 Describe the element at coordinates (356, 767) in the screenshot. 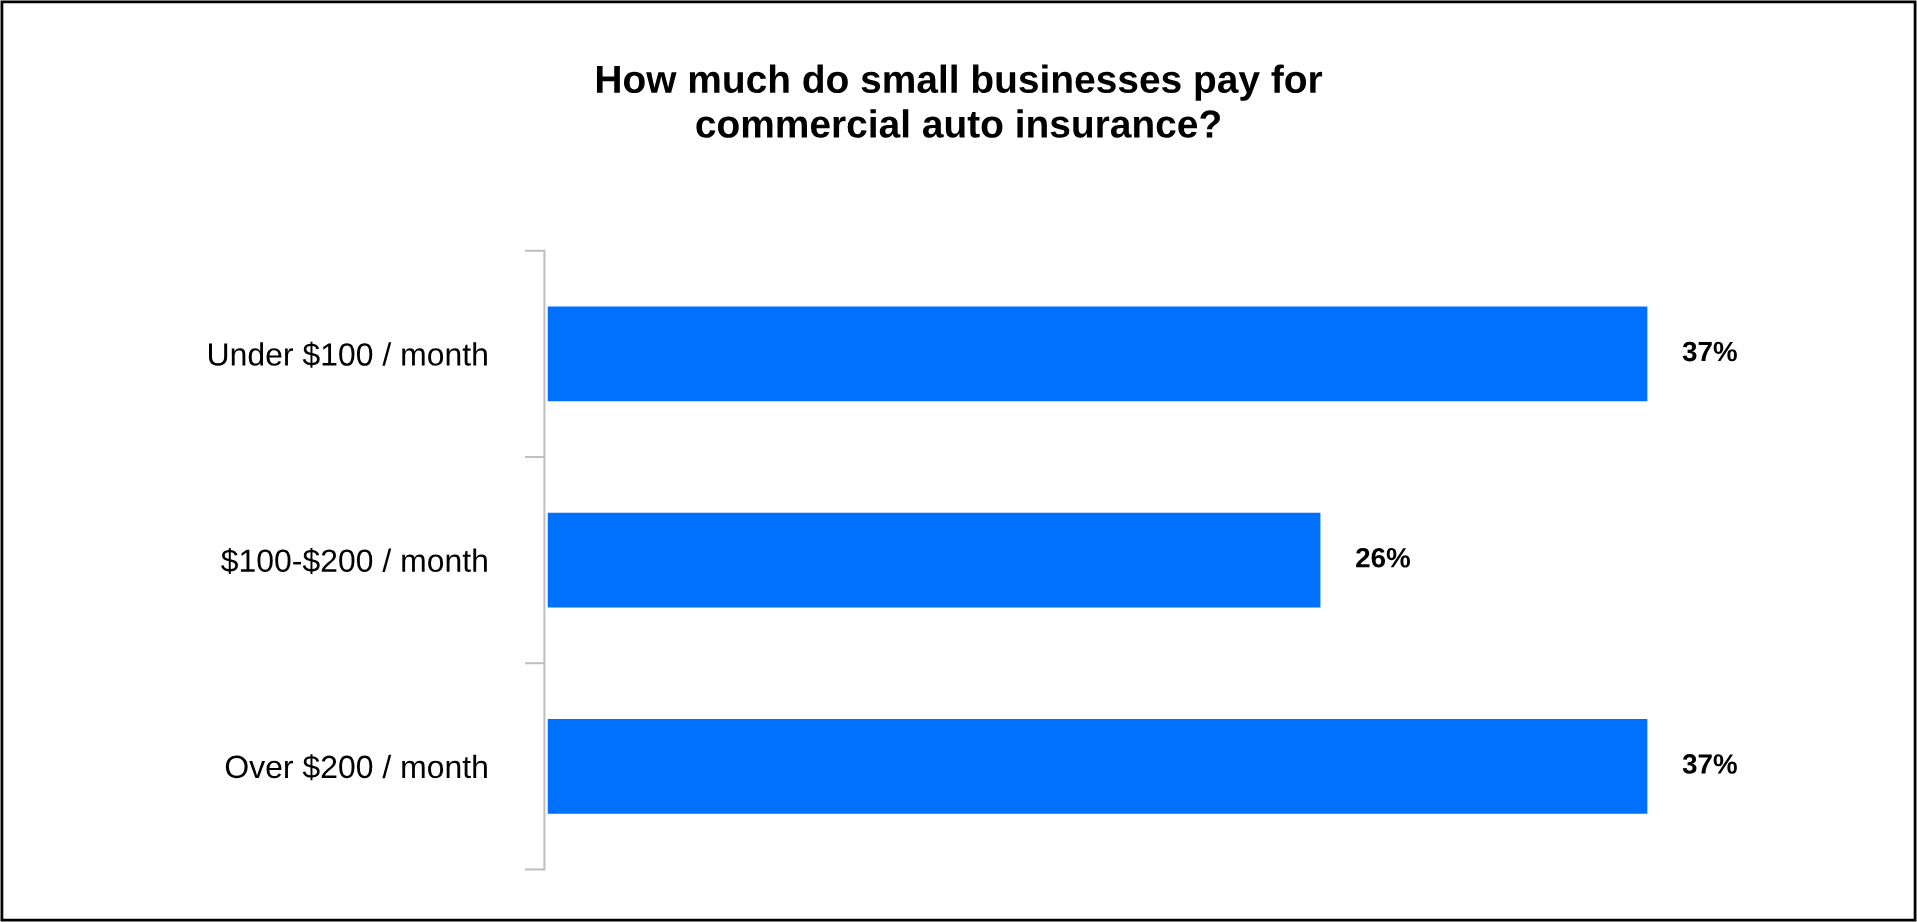

I see `y-tick-label: Over $200 / month` at that location.